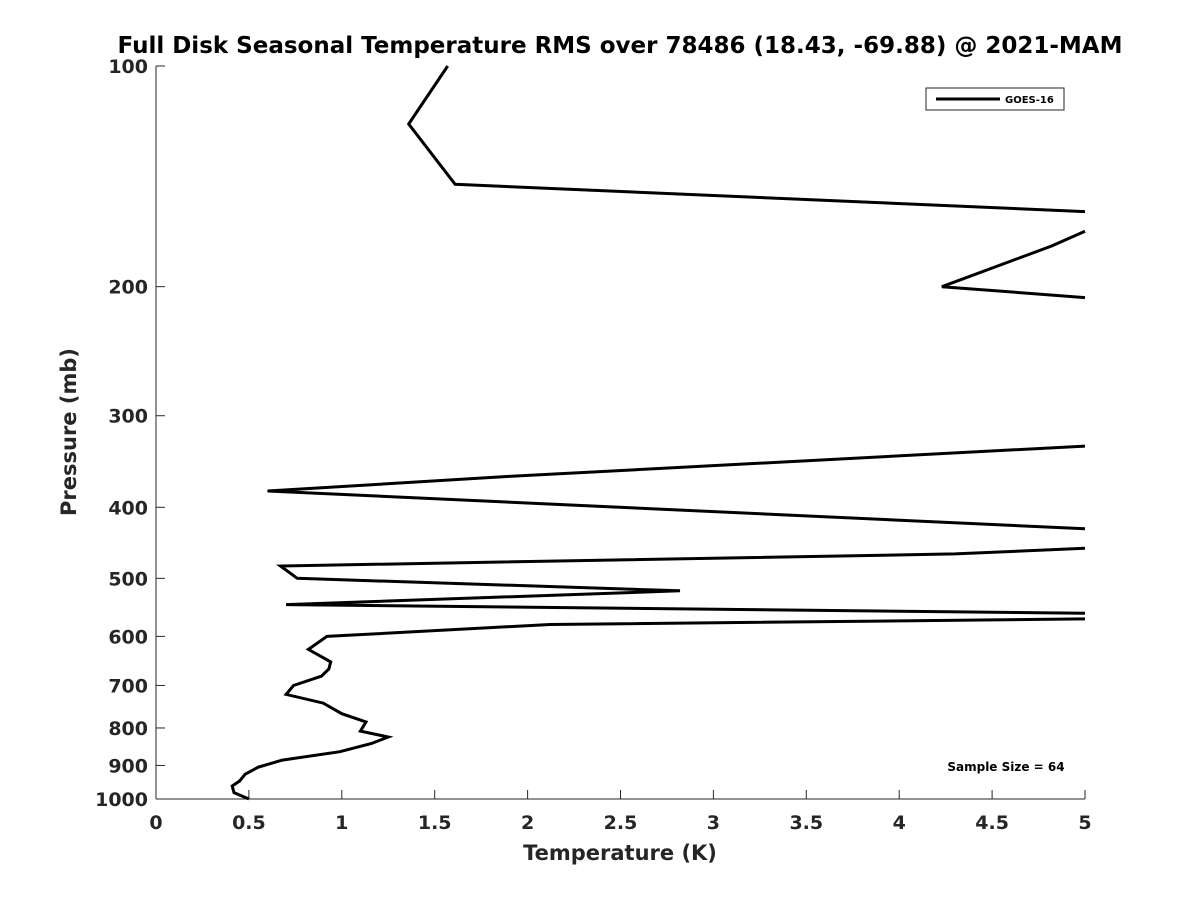 Image resolution: width=1200 pixels, height=900 pixels. What do you see at coordinates (1005, 767) in the screenshot?
I see `sample-size-annotation: Sample Size = 64` at bounding box center [1005, 767].